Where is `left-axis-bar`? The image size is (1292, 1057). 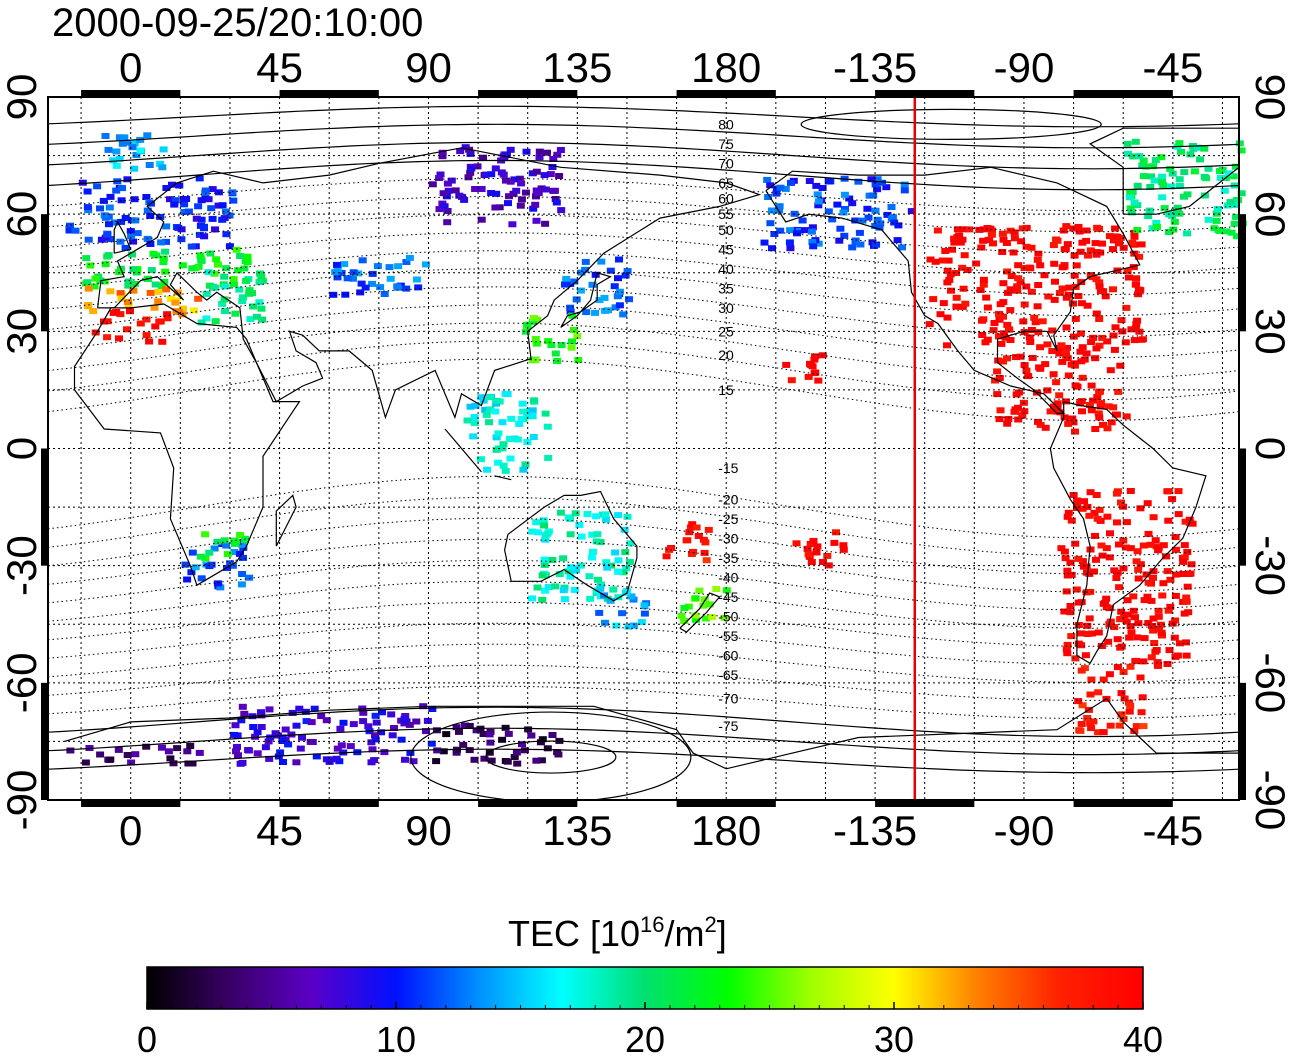 left-axis-bar is located at coordinates (44, 741).